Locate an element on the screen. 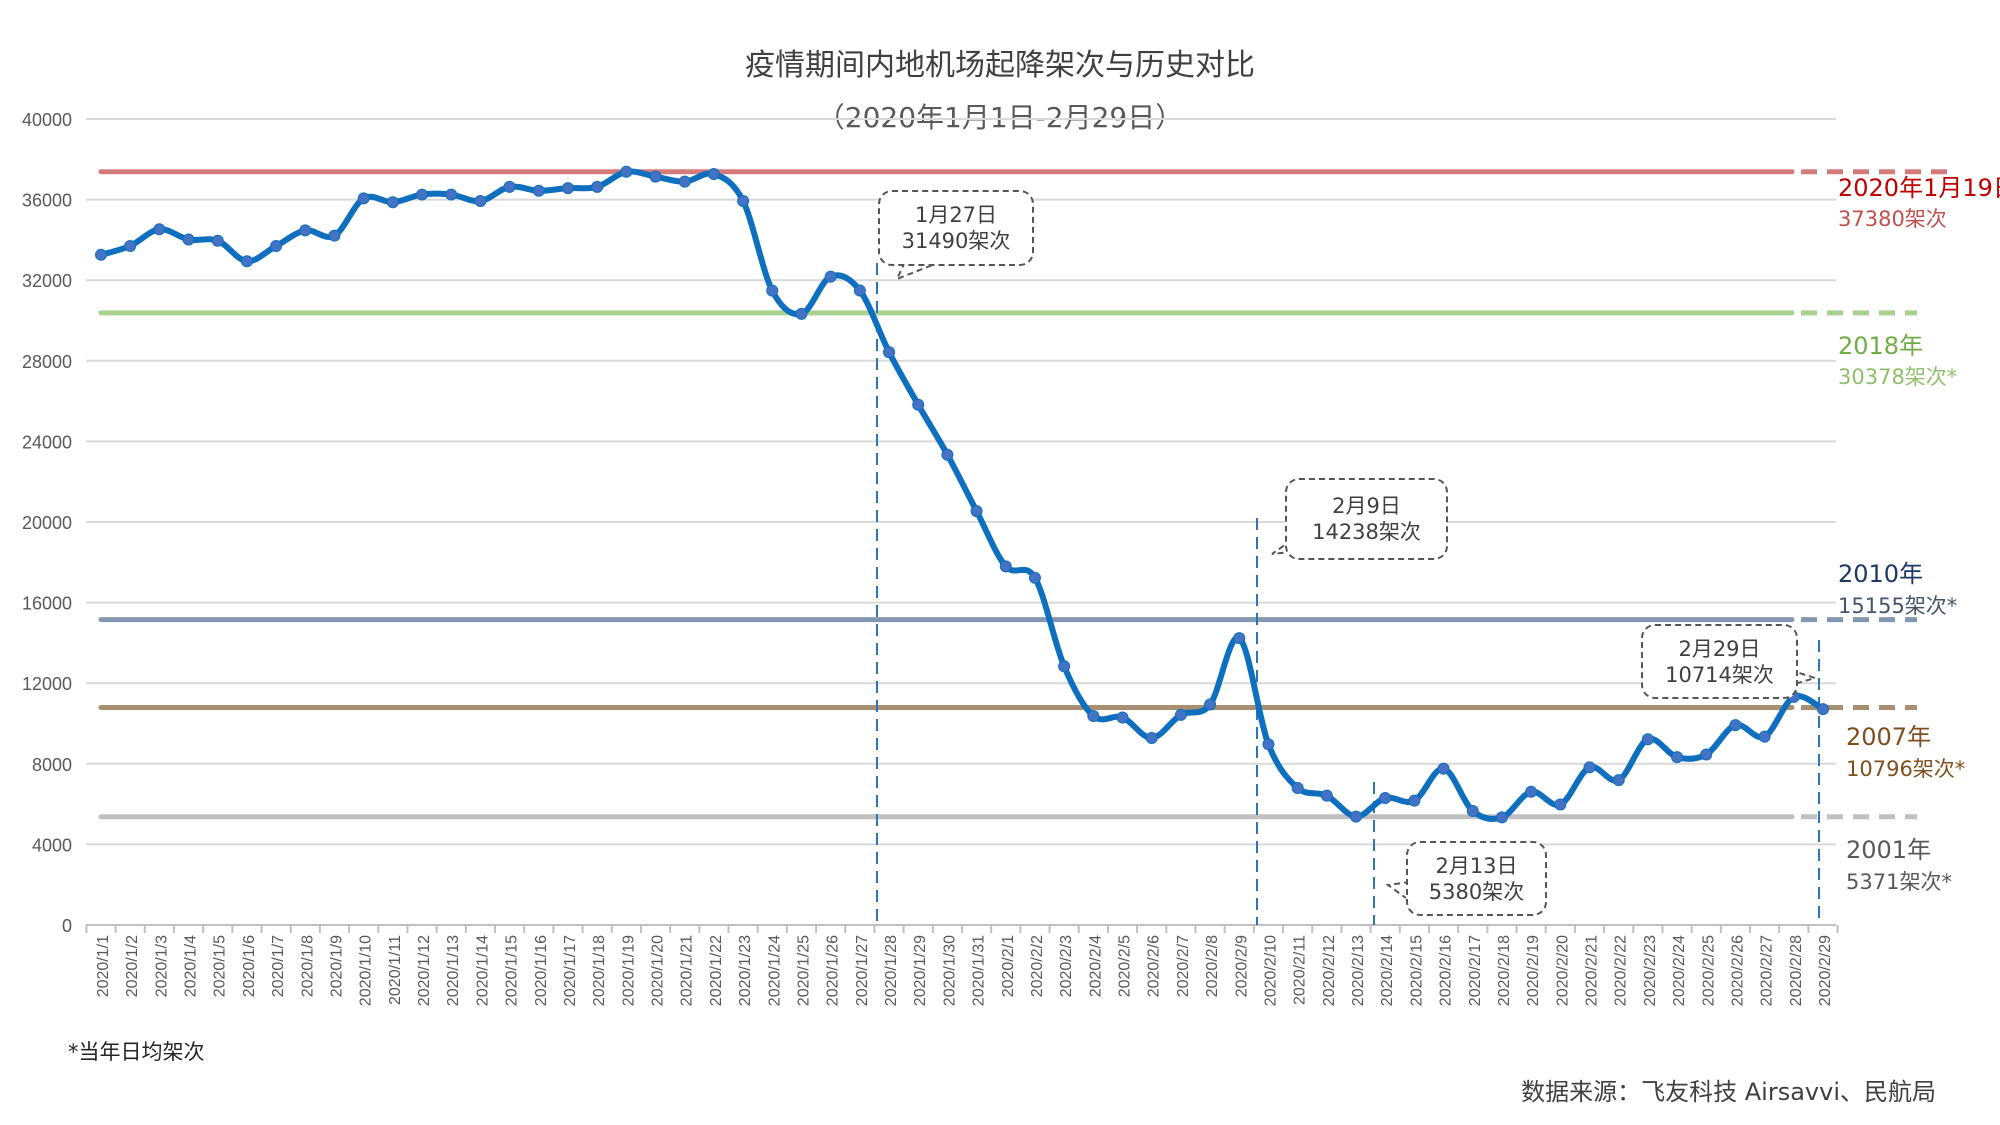  data-point-2020/2/18 is located at coordinates (1501, 817).